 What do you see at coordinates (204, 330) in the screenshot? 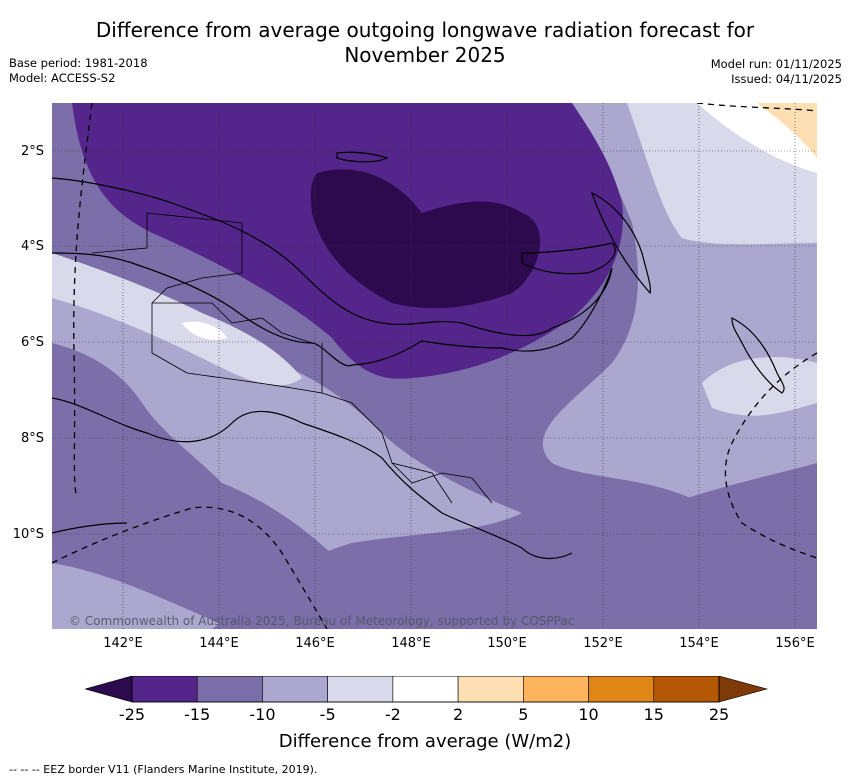
I see `fill-m2-2-inland` at bounding box center [204, 330].